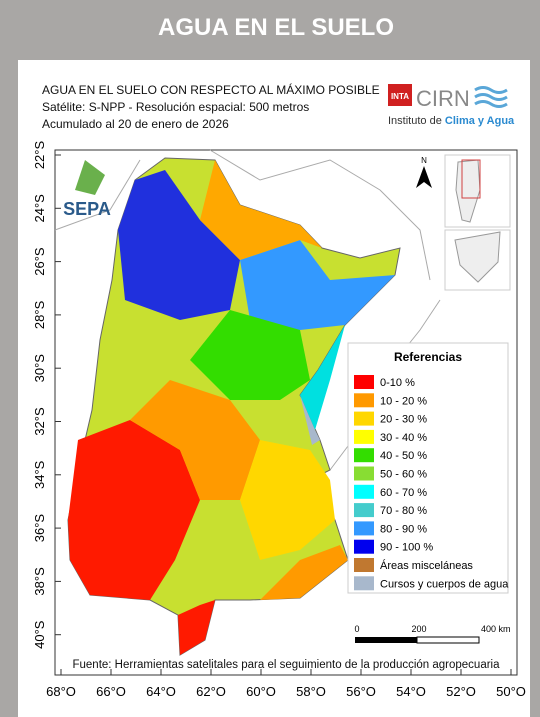 This screenshot has width=540, height=717. Describe the element at coordinates (311, 691) in the screenshot. I see `lon-label: 58°O` at that location.